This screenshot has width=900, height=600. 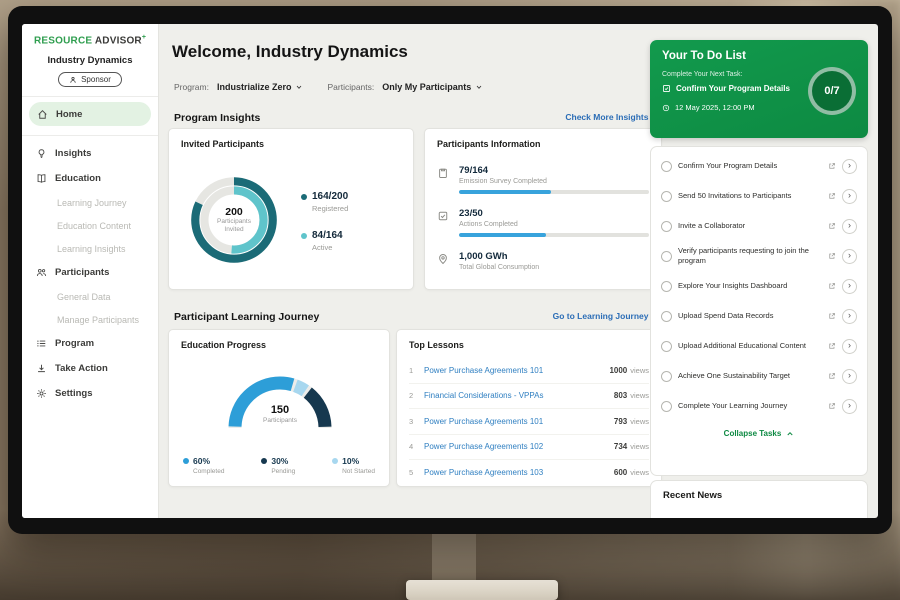 I want to click on sidebar-subitem-label: Manage Participants, so click(x=98, y=319).